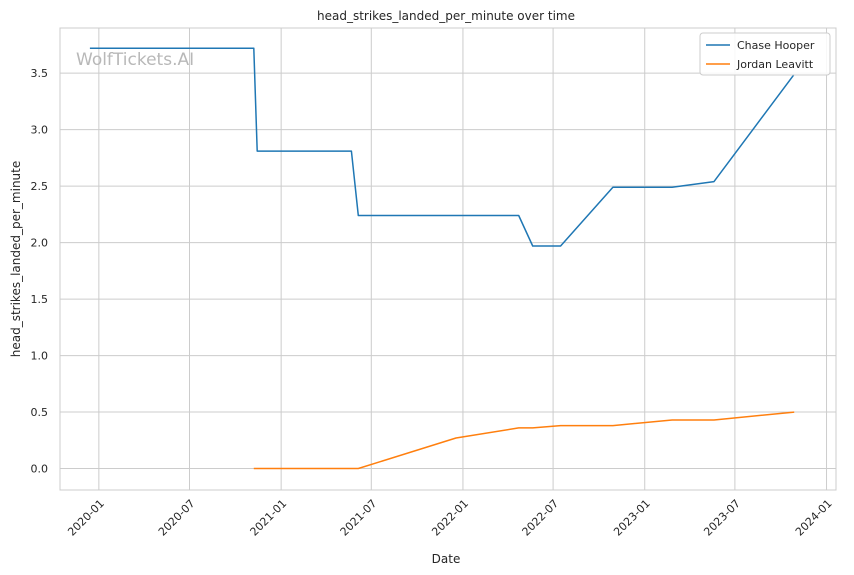 The height and width of the screenshot is (575, 854). What do you see at coordinates (40, 186) in the screenshot?
I see `y-tick-label: 2.5` at bounding box center [40, 186].